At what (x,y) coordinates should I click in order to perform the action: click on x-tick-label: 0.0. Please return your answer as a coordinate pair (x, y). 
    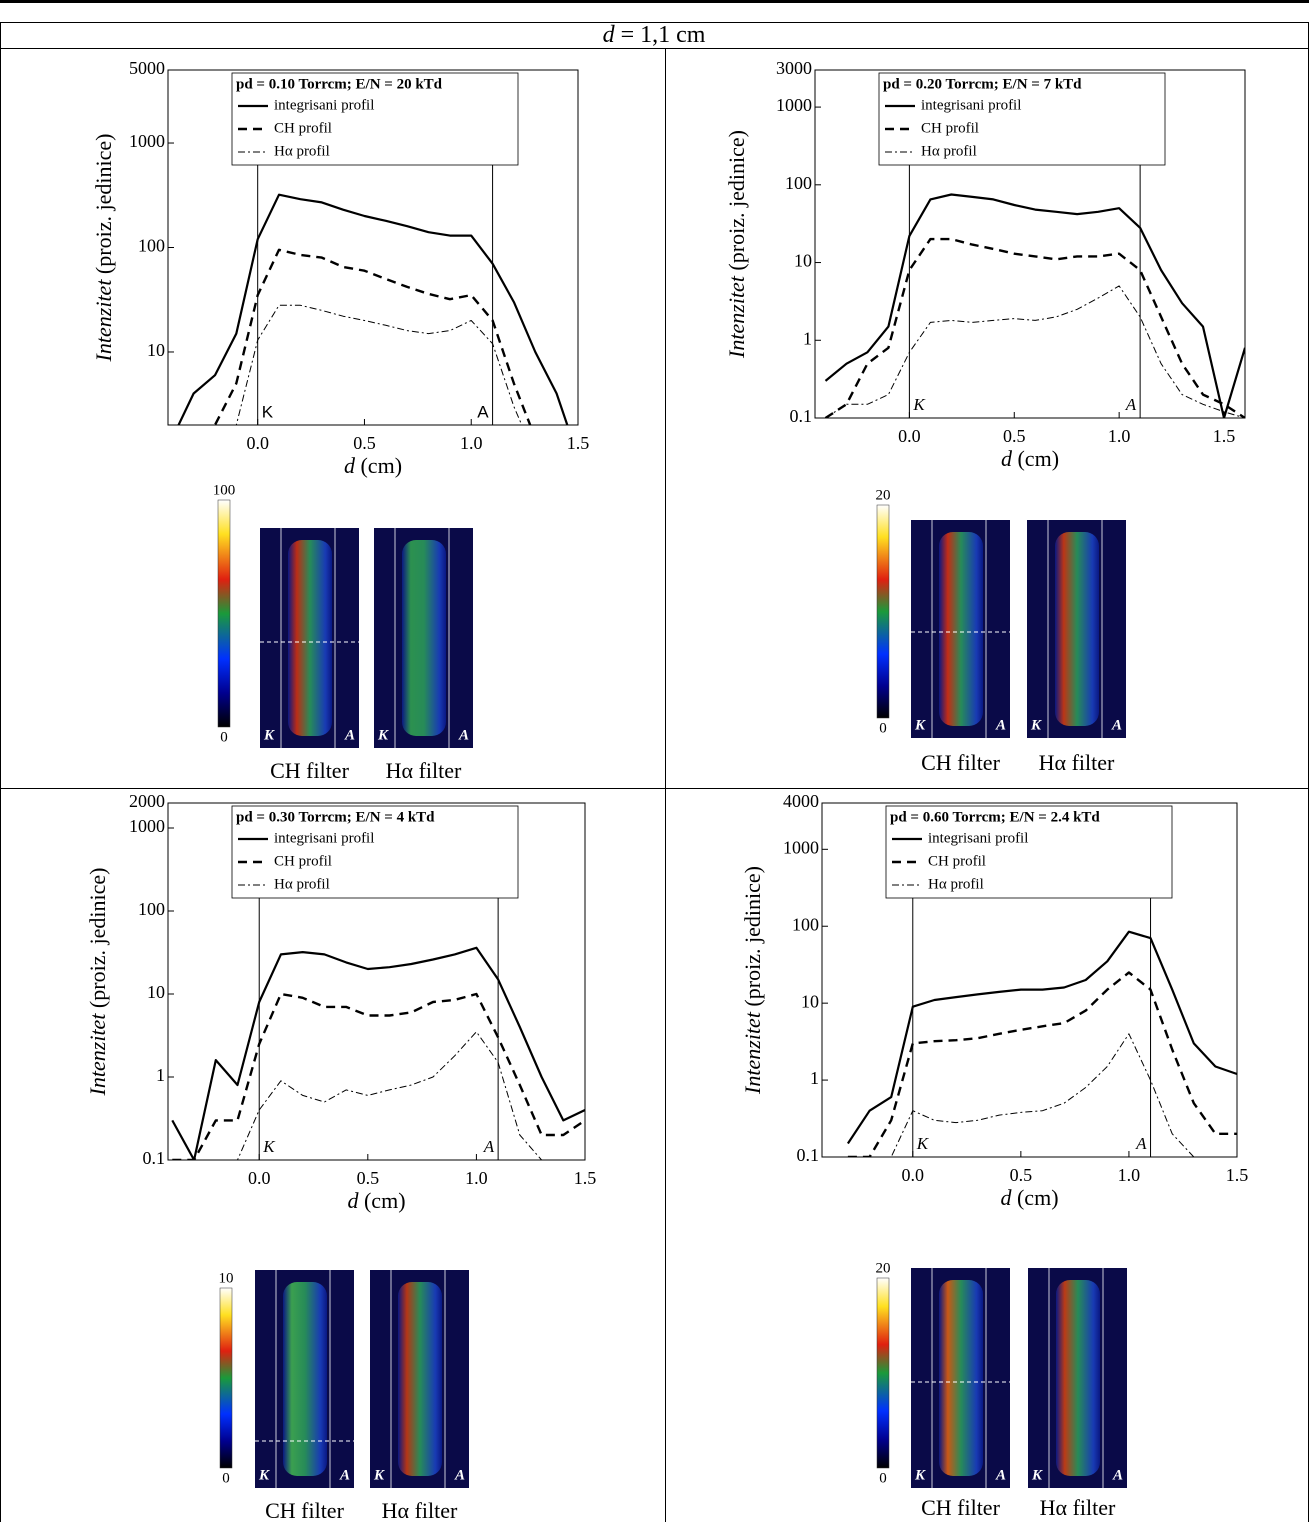
    Looking at the image, I should click on (259, 1178).